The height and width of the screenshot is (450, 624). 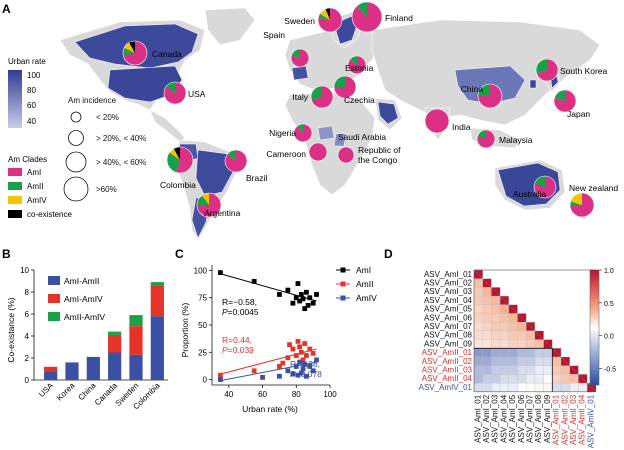 What do you see at coordinates (15, 99) in the screenshot?
I see `urban-legend-gradient` at bounding box center [15, 99].